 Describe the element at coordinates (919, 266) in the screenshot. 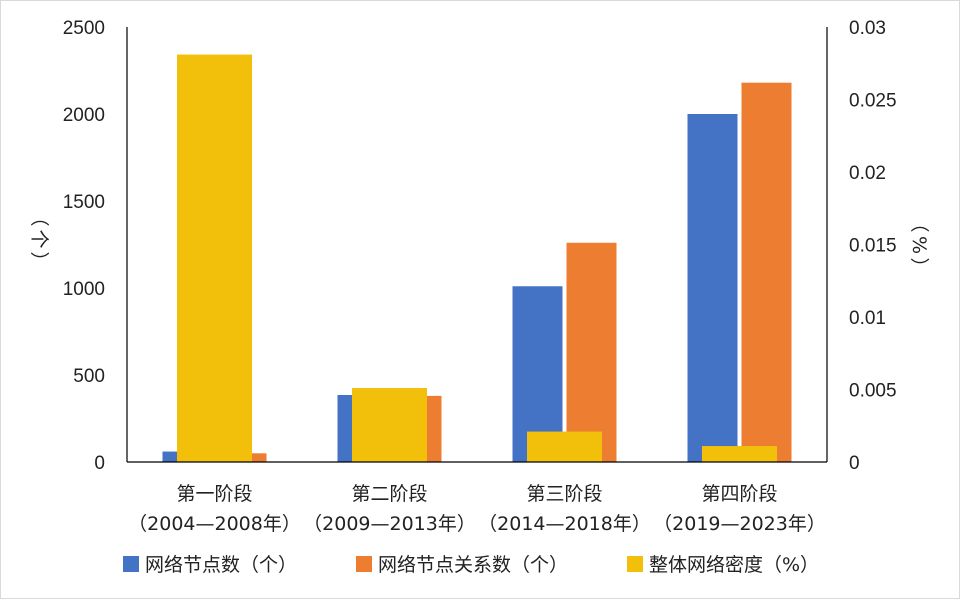

I see `right-axis-label-char: ）` at that location.